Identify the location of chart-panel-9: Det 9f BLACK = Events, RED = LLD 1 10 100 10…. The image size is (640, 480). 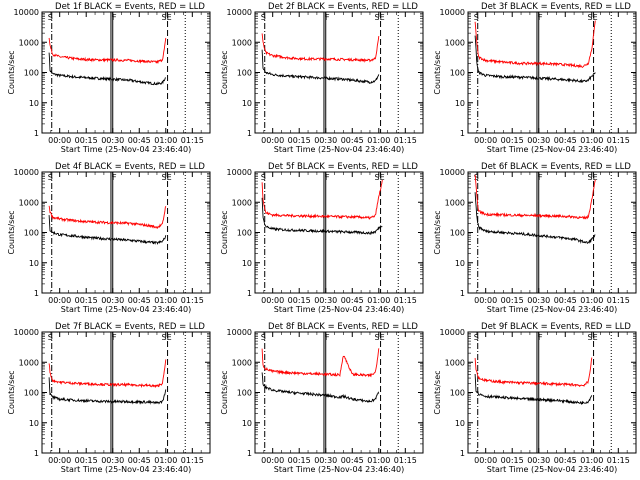
(535, 398).